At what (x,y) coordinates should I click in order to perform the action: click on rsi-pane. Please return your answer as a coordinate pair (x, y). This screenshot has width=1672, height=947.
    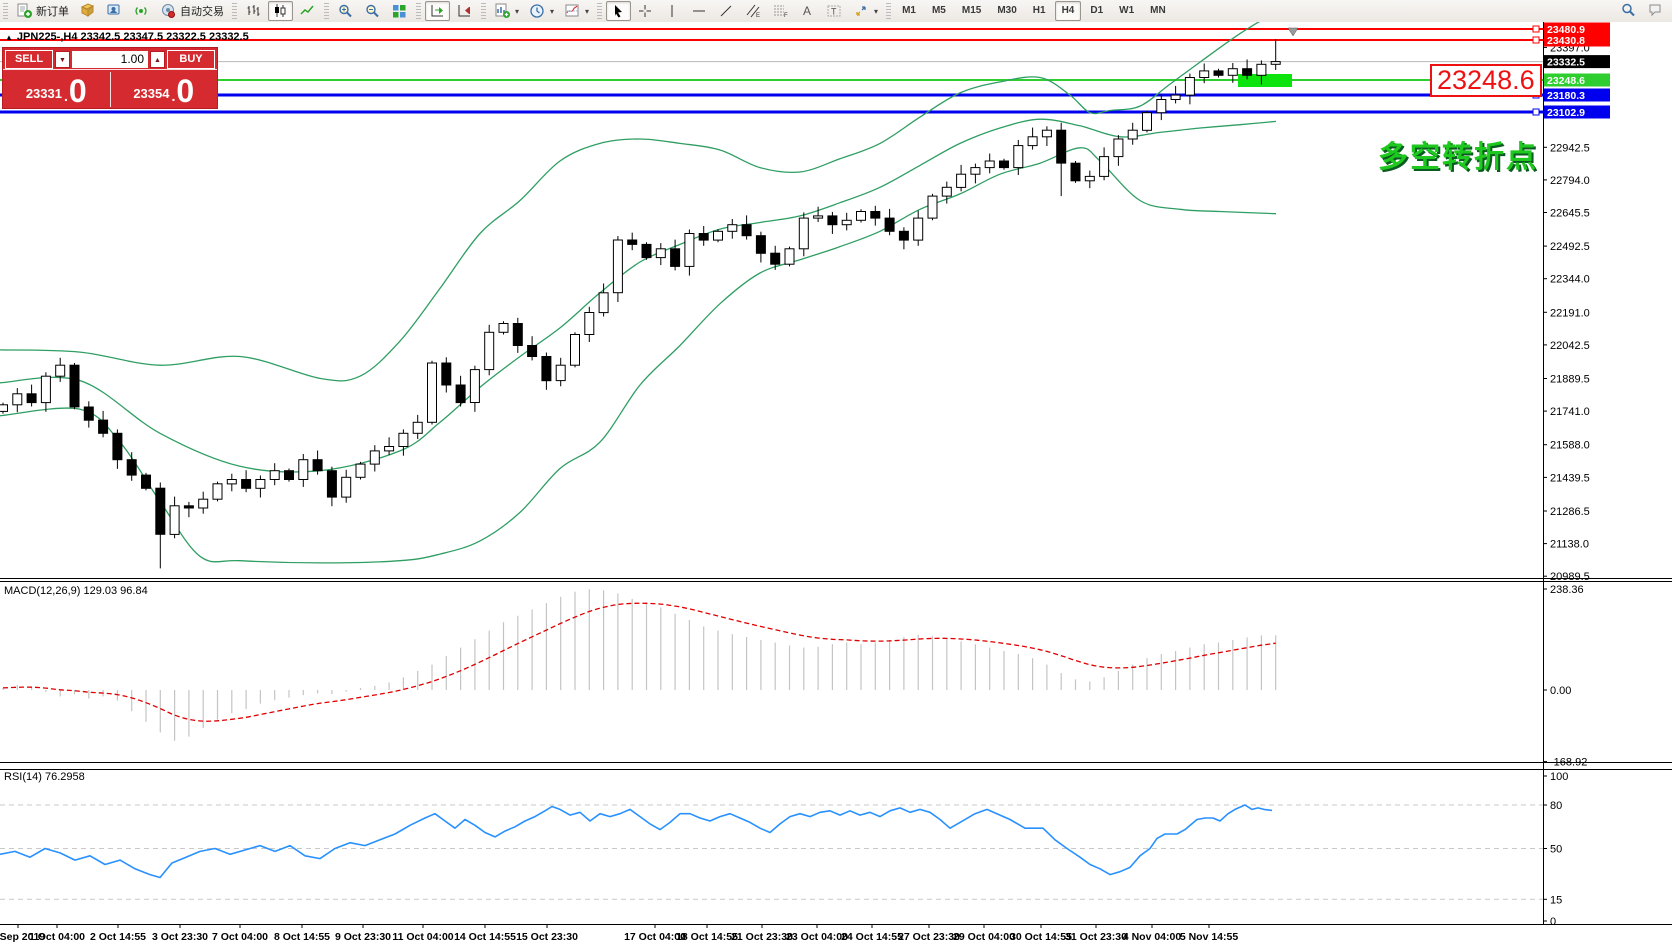
    Looking at the image, I should click on (771, 852).